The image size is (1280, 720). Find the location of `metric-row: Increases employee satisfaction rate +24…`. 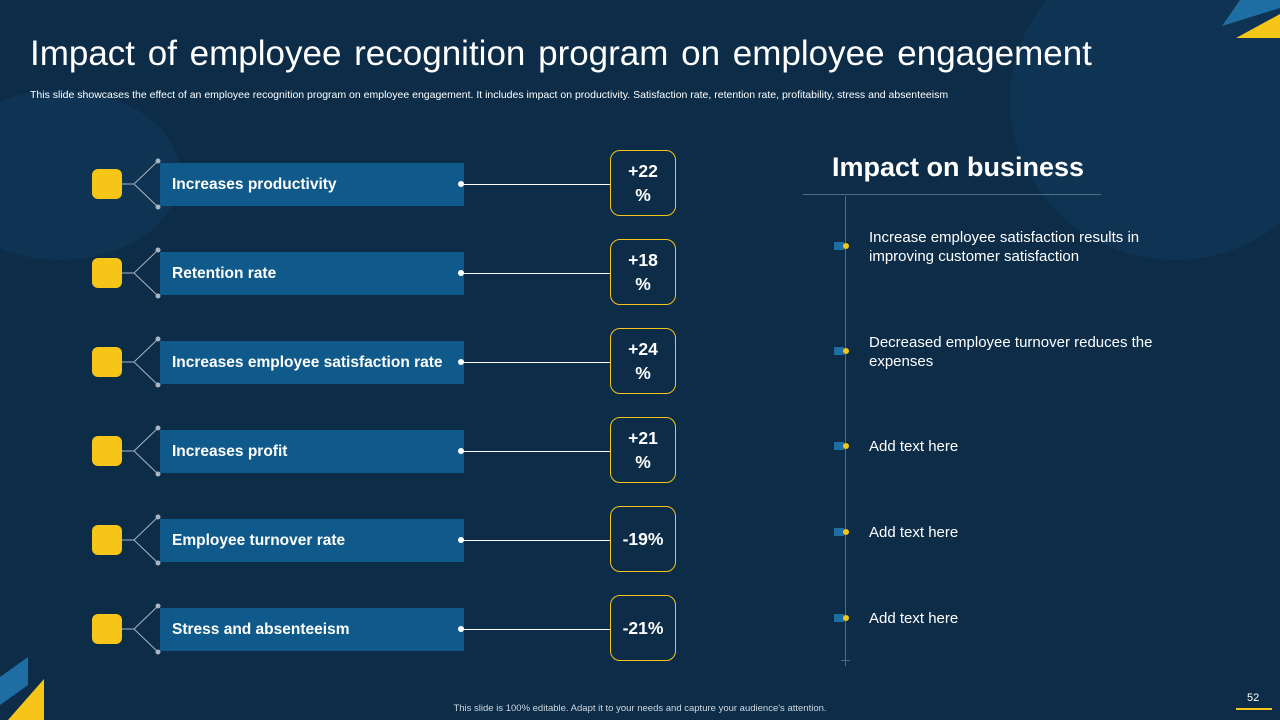

metric-row: Increases employee satisfaction rate +24… is located at coordinates (350, 362).